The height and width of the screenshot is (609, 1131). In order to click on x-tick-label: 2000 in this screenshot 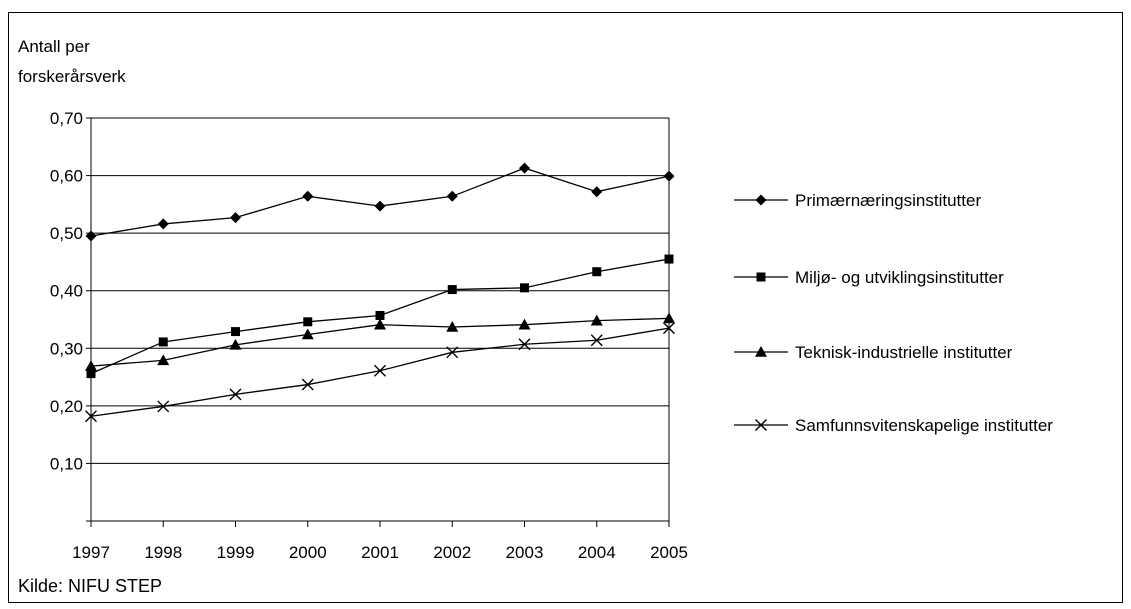, I will do `click(308, 552)`.